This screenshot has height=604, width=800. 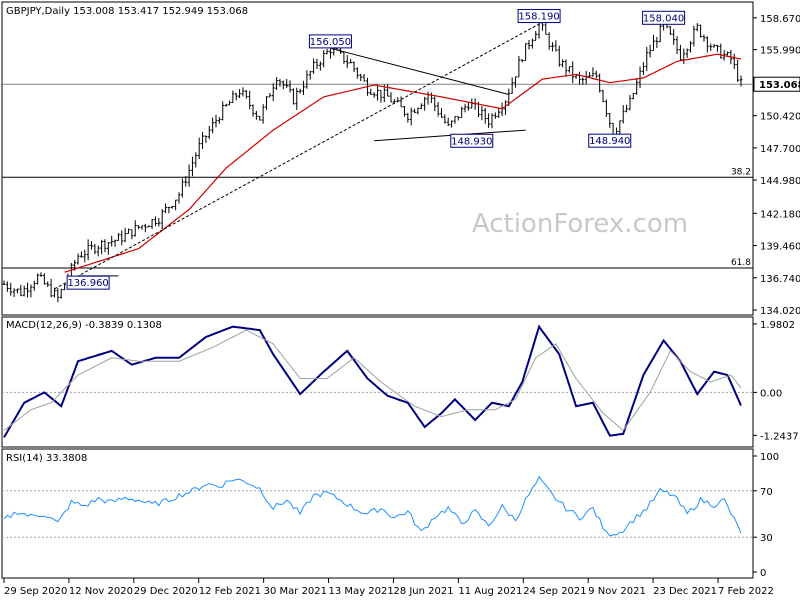 What do you see at coordinates (472, 140) in the screenshot?
I see `price-annotation: 148.930` at bounding box center [472, 140].